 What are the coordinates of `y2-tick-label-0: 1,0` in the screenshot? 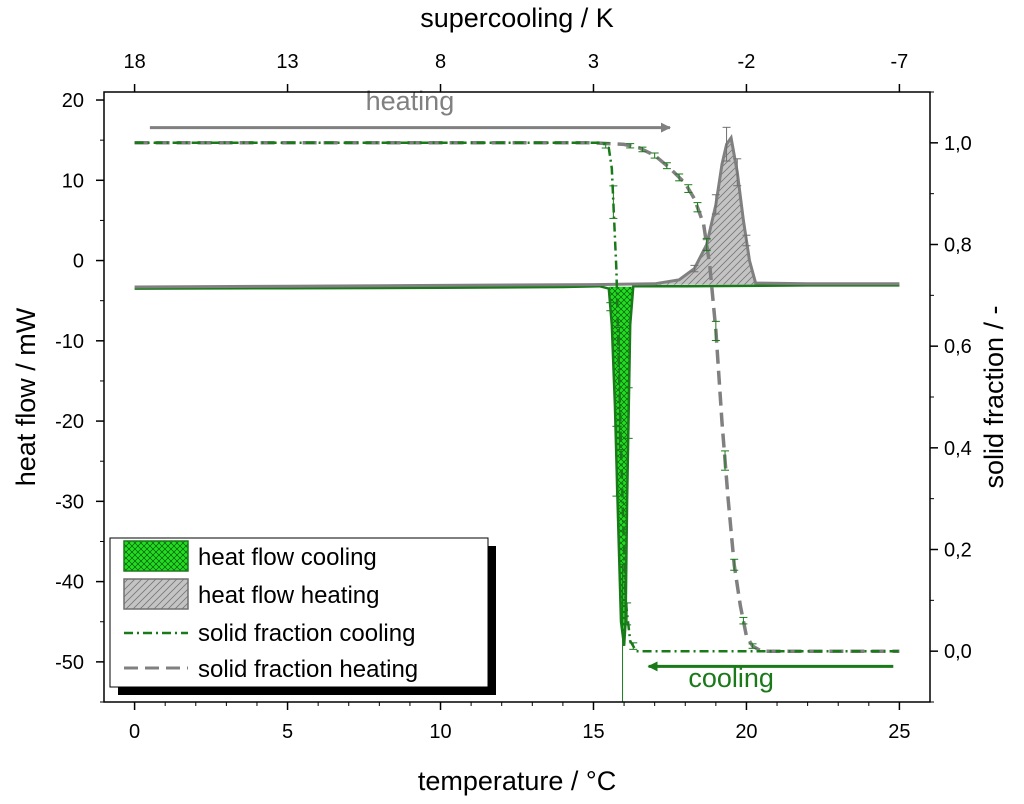 It's located at (958, 144).